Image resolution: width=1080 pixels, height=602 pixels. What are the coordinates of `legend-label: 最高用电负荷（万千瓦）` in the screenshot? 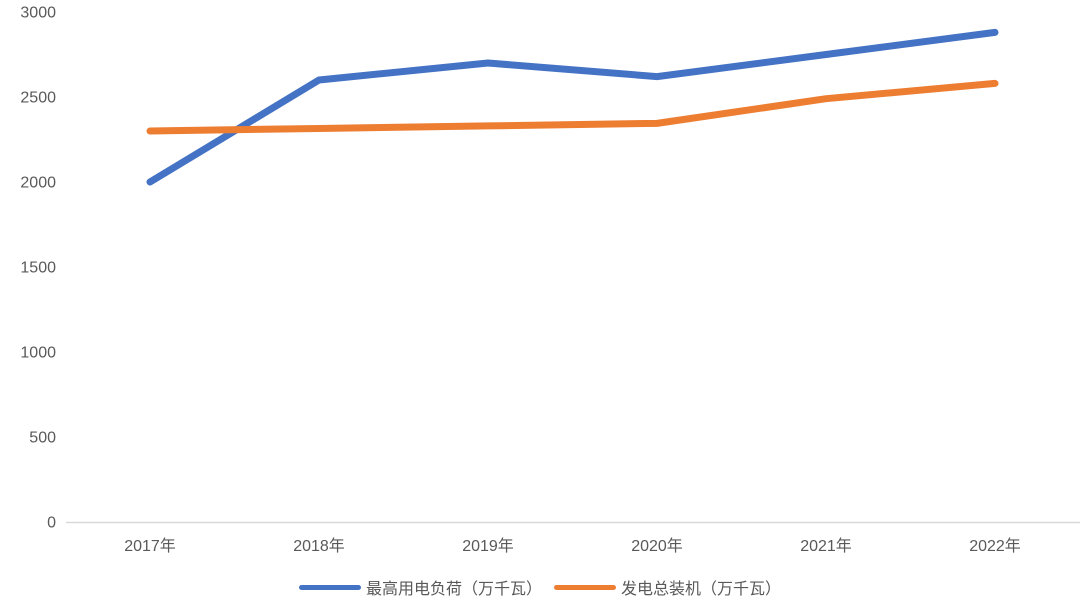 It's located at (453, 589).